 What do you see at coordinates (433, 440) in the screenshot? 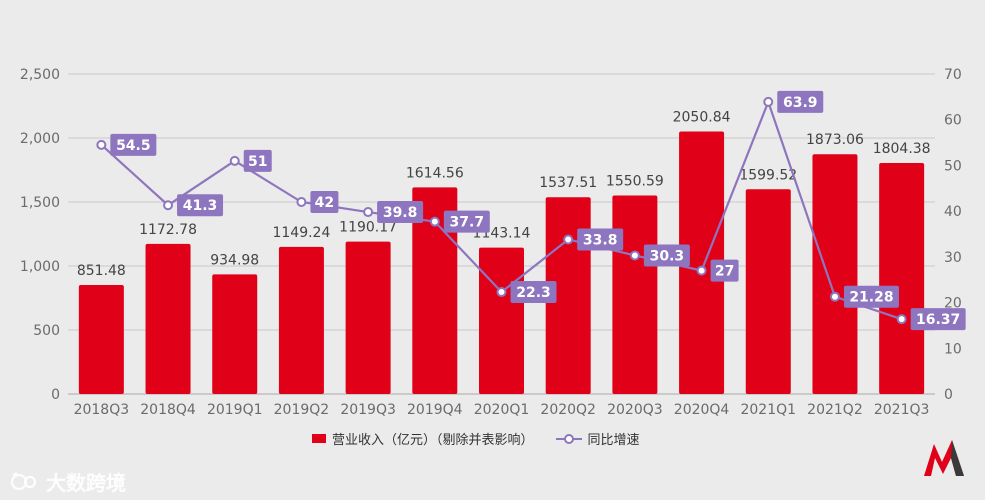
I see `legend-label-revenue: 营业收入（亿元）（剔除并表影响）` at bounding box center [433, 440].